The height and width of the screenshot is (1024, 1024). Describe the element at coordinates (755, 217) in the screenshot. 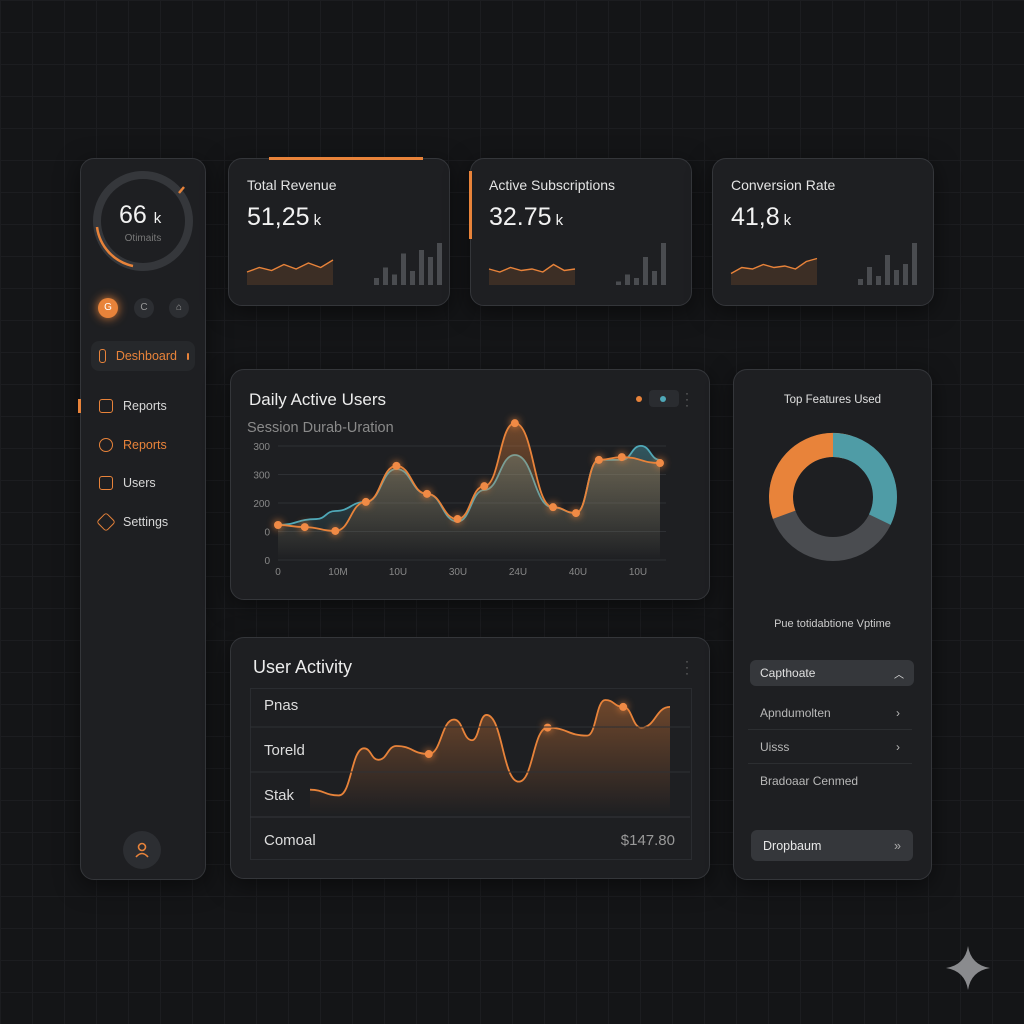

I see `kpi-value: 41,8` at that location.